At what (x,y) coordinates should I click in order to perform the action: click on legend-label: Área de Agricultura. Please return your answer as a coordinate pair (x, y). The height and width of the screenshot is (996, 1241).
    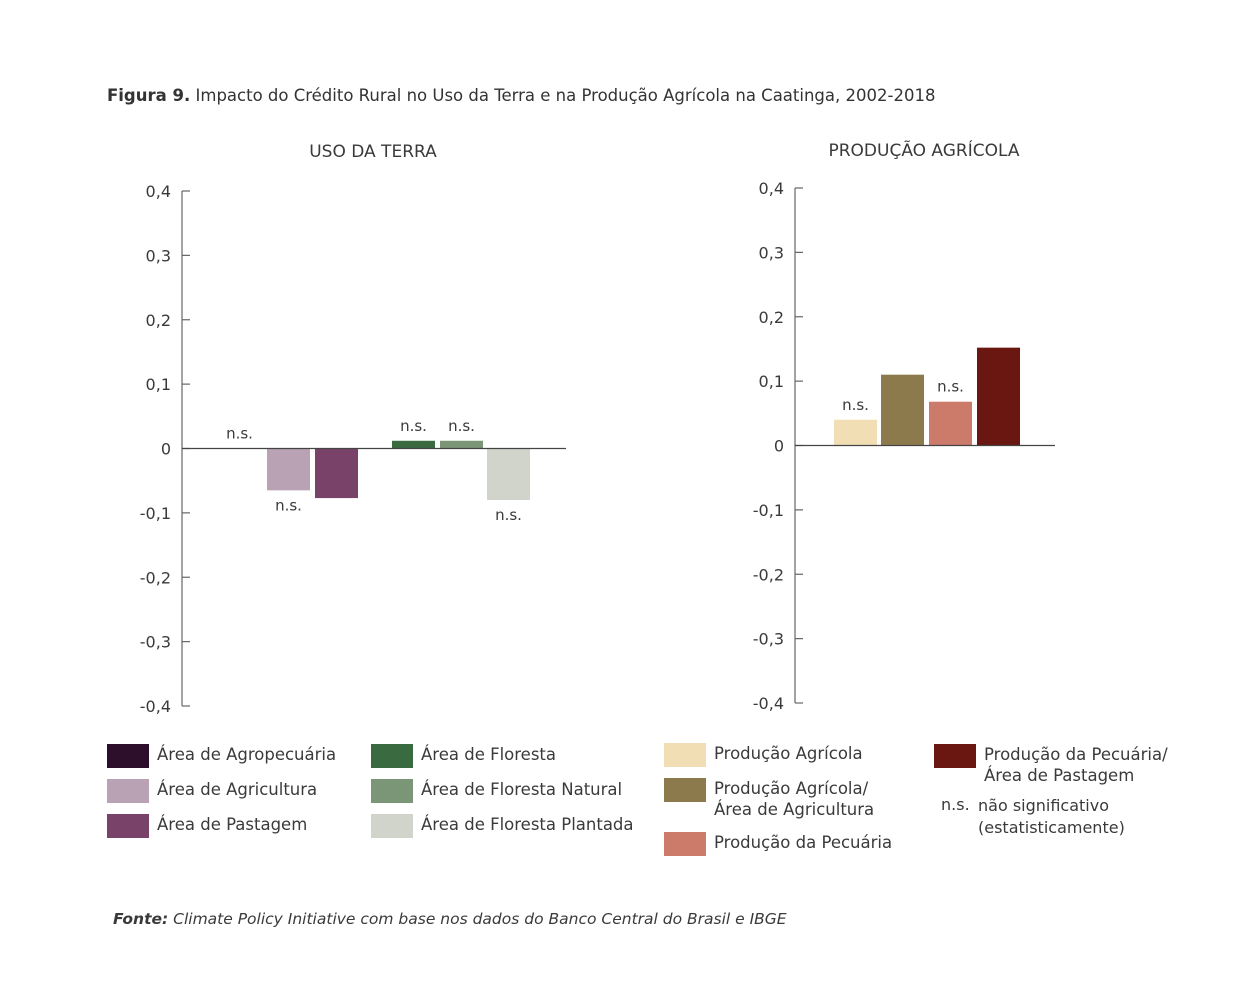
    Looking at the image, I should click on (237, 789).